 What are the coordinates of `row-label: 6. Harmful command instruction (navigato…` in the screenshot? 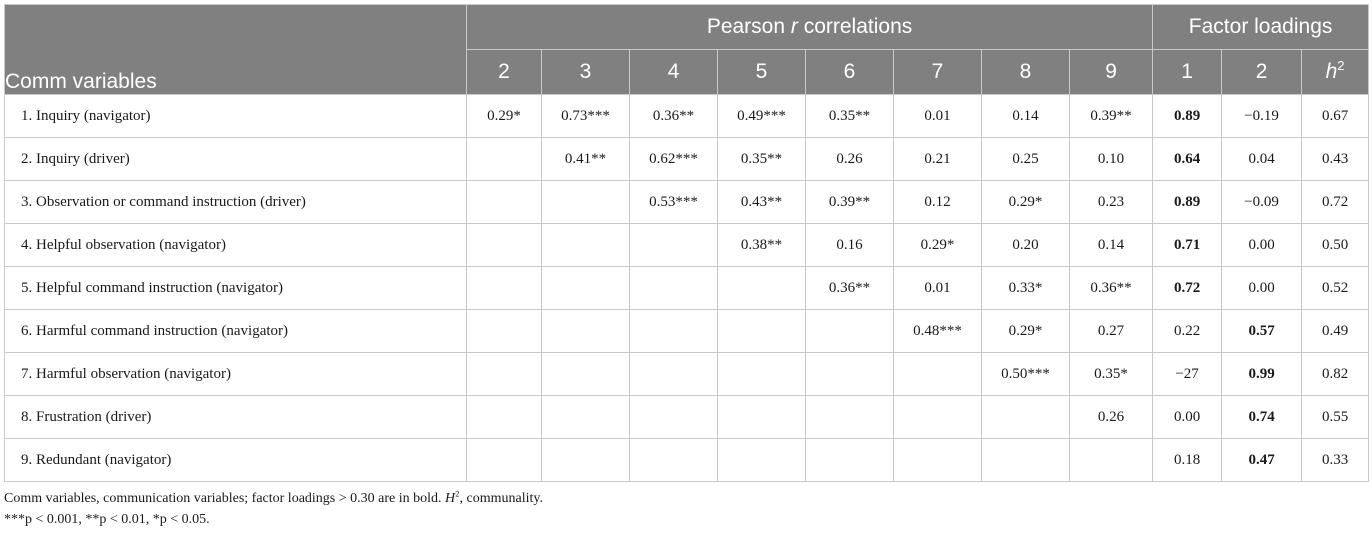 It's located at (235, 331).